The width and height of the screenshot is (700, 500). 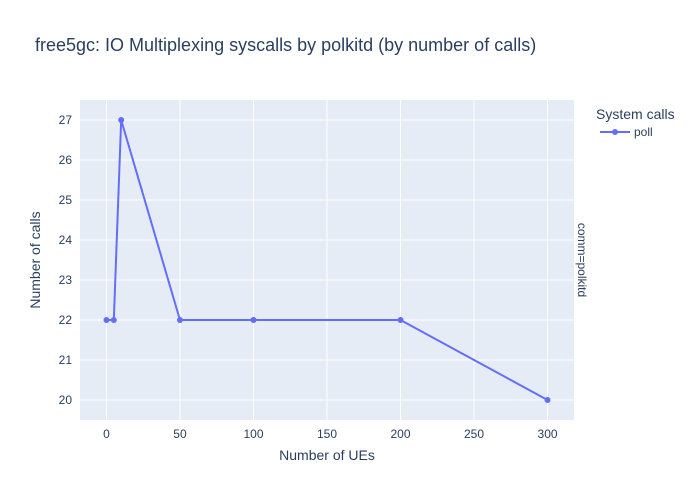 I want to click on y-tick-label: 20, so click(x=66, y=400).